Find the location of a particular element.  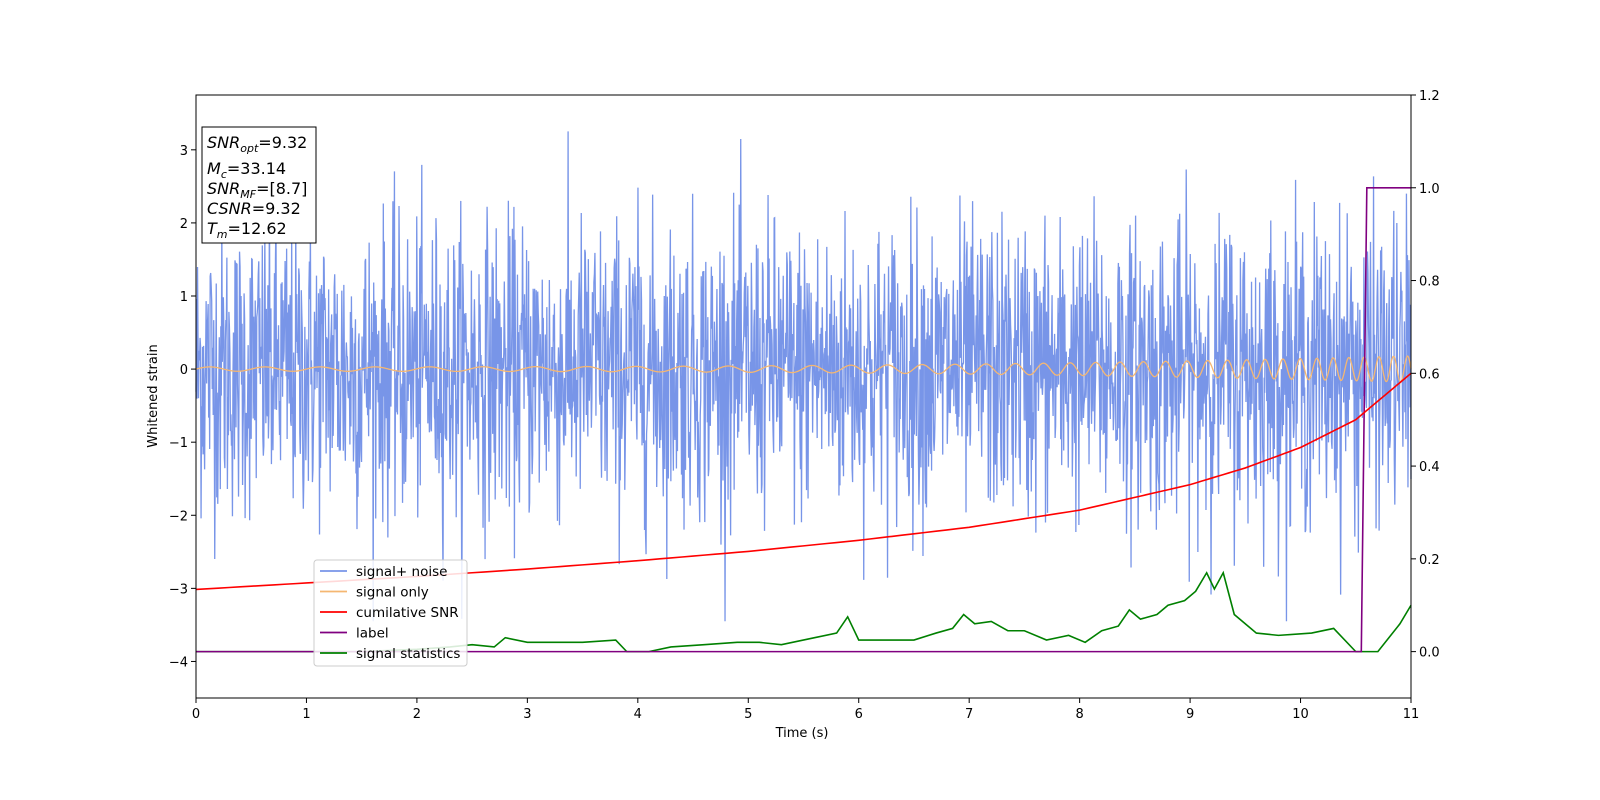

legend-label: signal statistics is located at coordinates (408, 654).